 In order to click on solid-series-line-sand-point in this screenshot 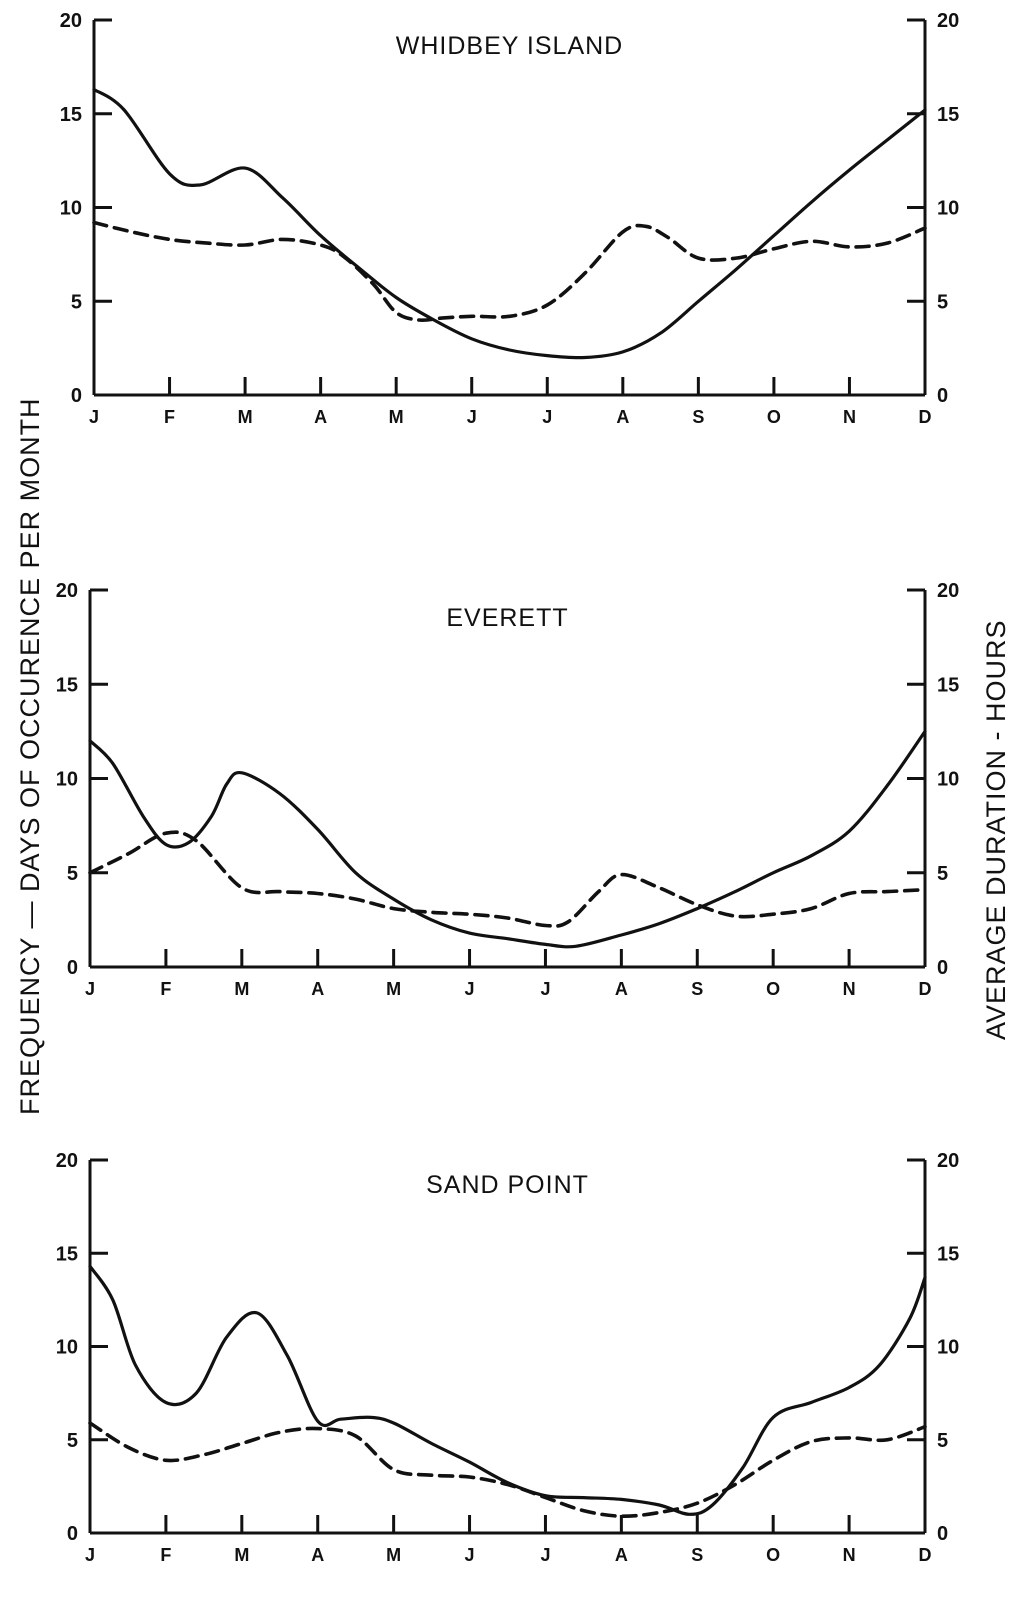, I will do `click(507, 1390)`.